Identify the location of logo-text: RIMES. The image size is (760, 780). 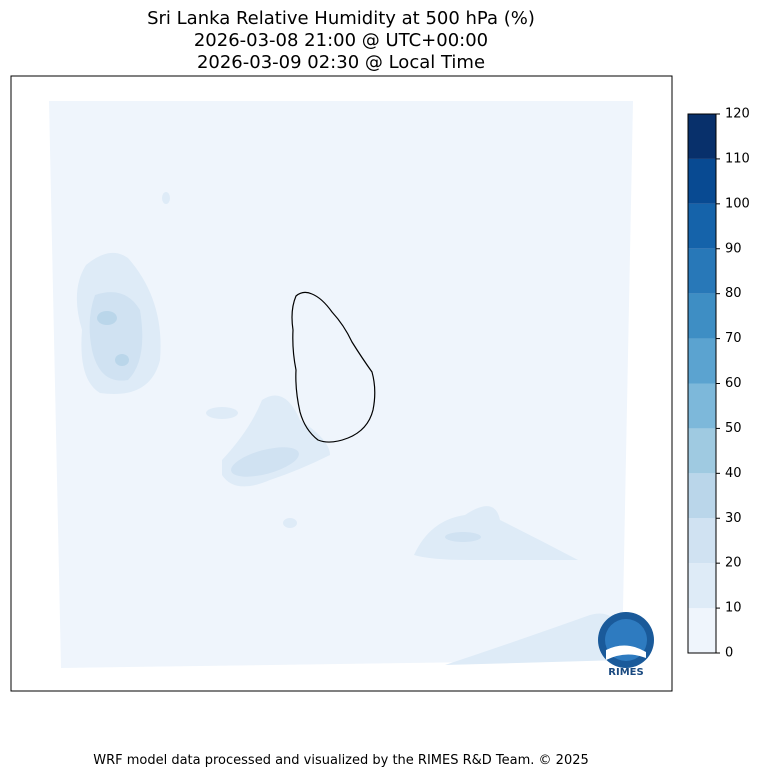
(625, 672).